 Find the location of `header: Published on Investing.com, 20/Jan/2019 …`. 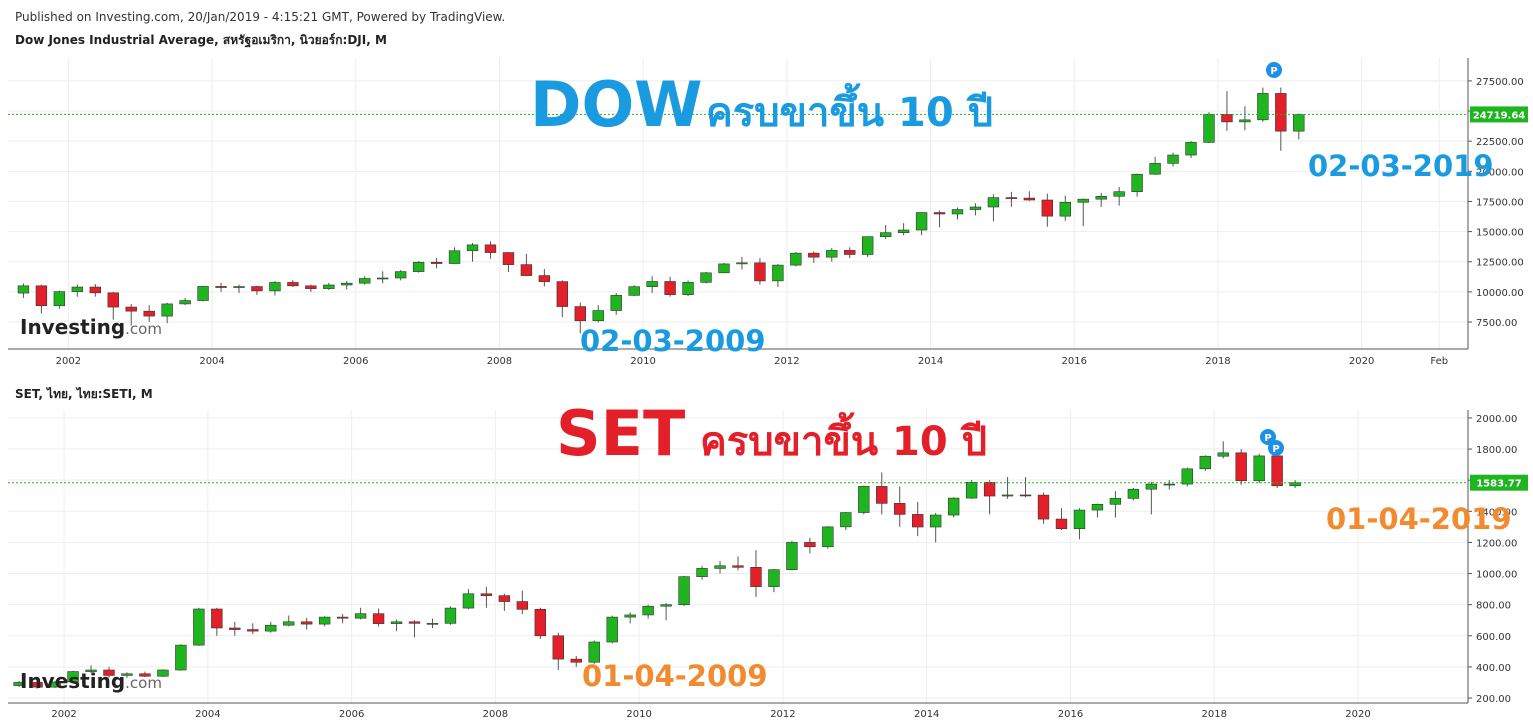

header: Published on Investing.com, 20/Jan/2019 … is located at coordinates (260, 17).